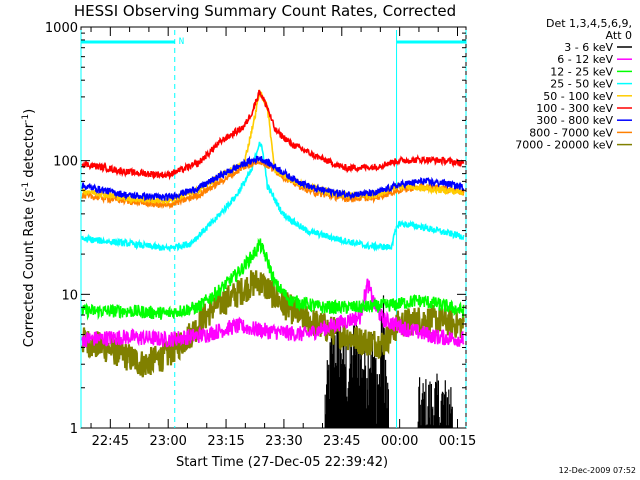 This screenshot has width=640, height=480. Describe the element at coordinates (26, 186) in the screenshot. I see `y-axis-label-sup1: -1` at that location.